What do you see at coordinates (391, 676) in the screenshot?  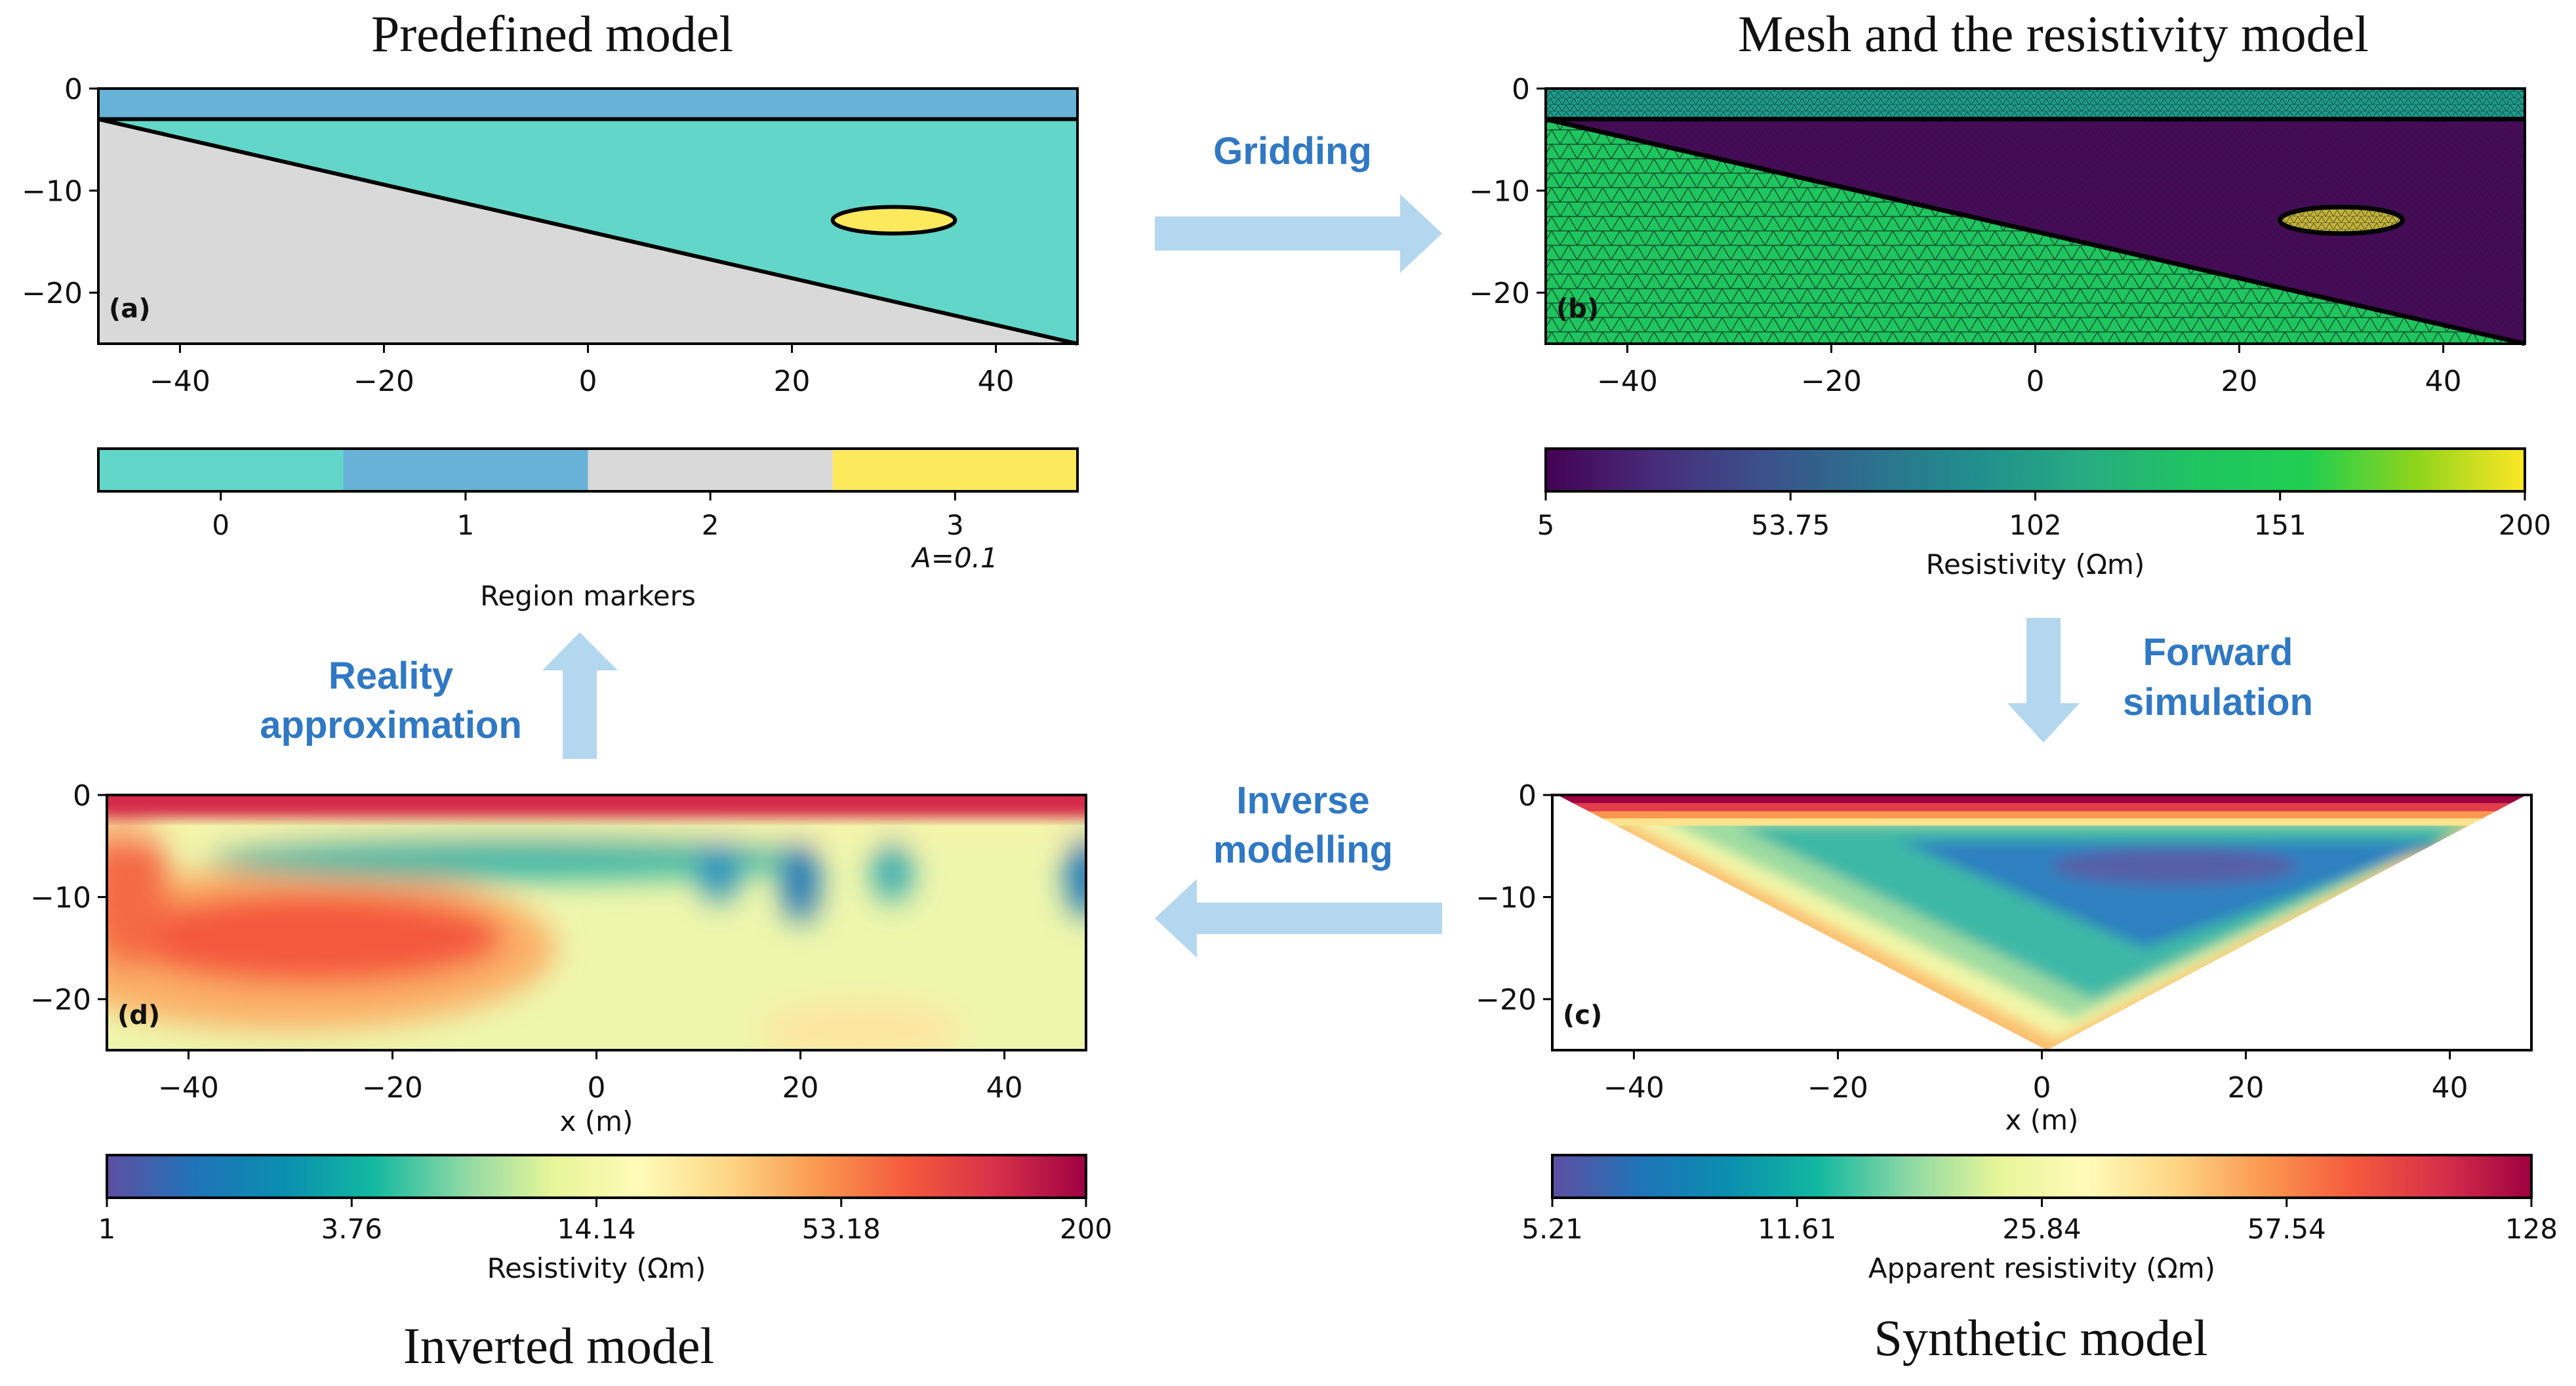 I see `reality-label: Reality` at bounding box center [391, 676].